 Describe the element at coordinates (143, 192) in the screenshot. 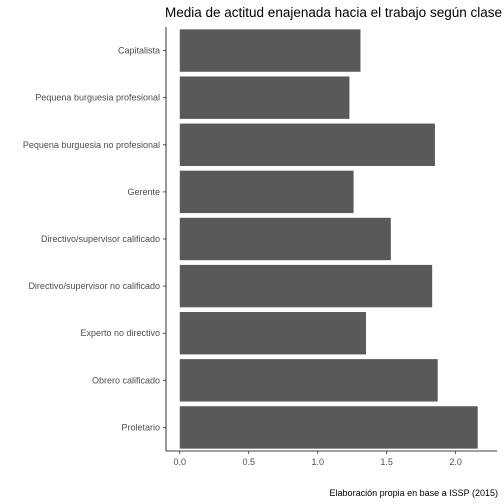

I see `y-tick-label: Gerente` at that location.